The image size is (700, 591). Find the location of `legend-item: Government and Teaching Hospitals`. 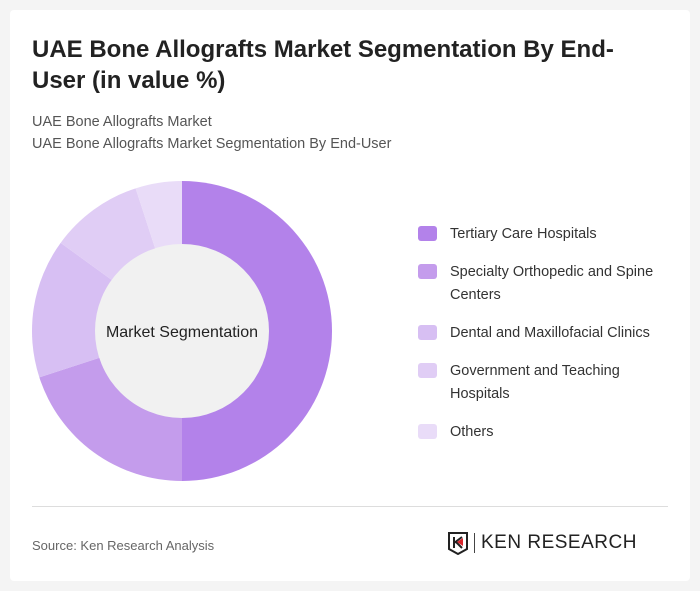

legend-item: Government and Teaching Hospitals is located at coordinates (548, 383).